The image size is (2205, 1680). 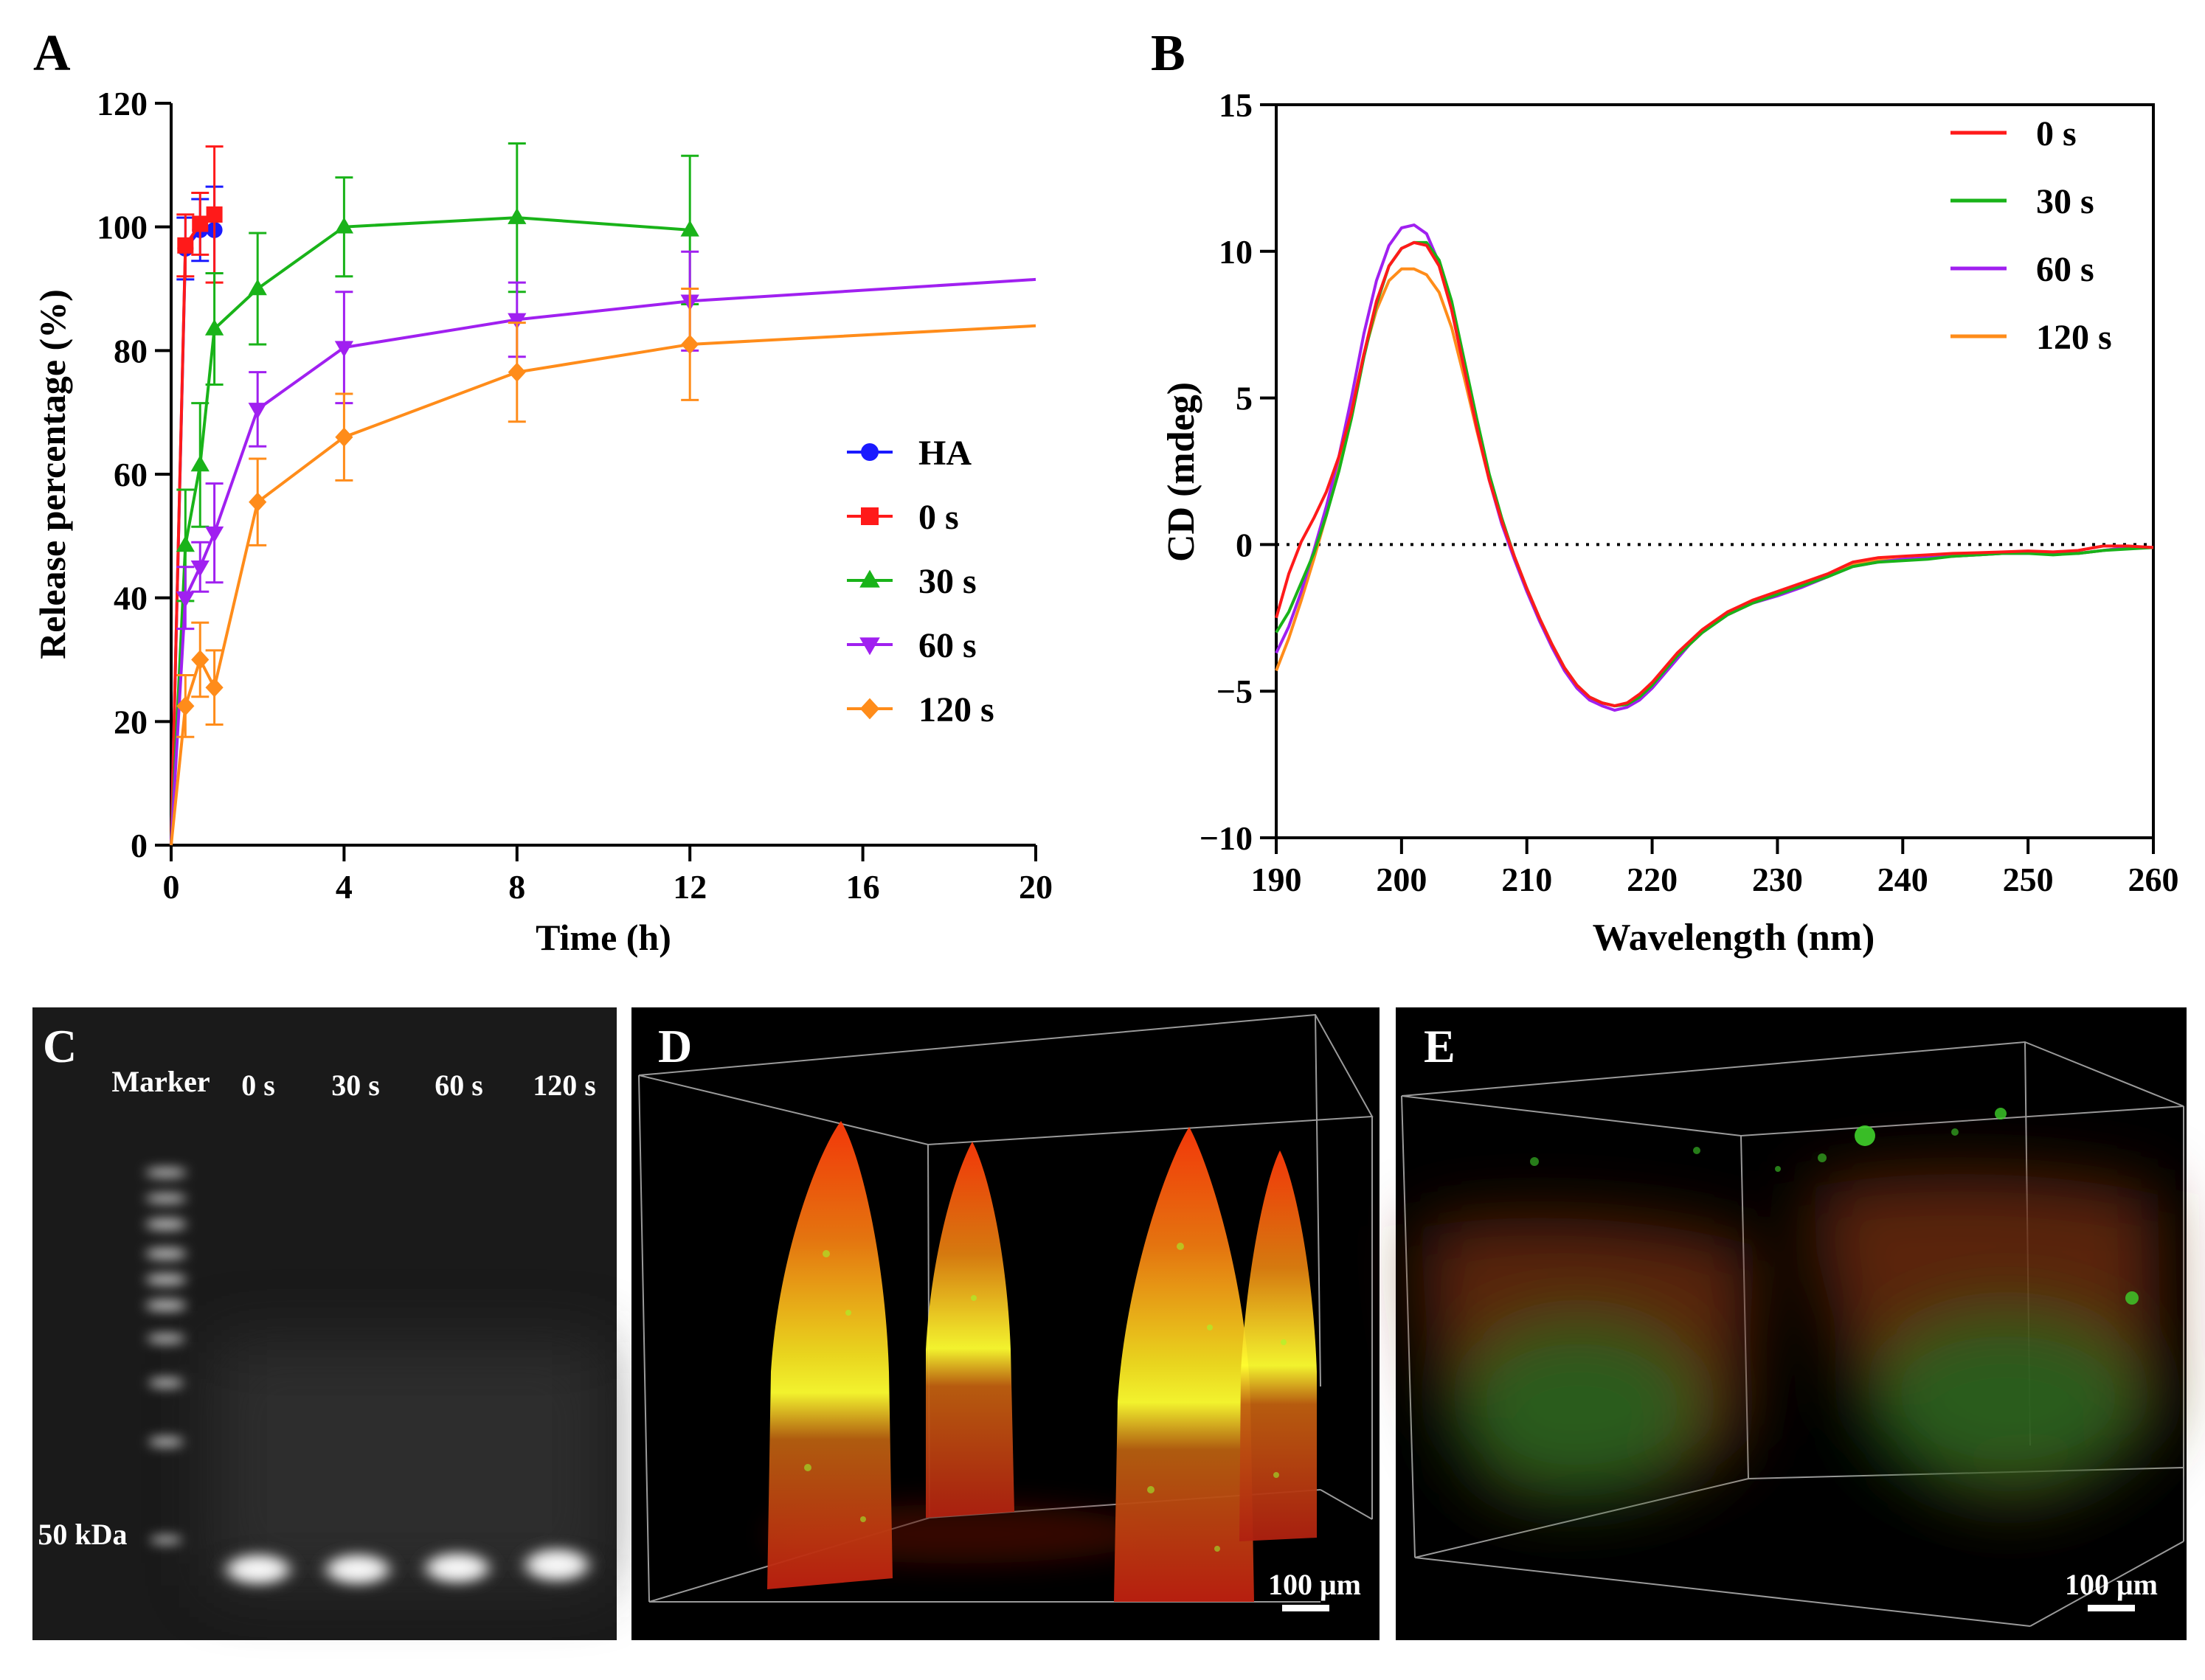 What do you see at coordinates (258, 1085) in the screenshot?
I see `lane-label-0s: 0 s` at bounding box center [258, 1085].